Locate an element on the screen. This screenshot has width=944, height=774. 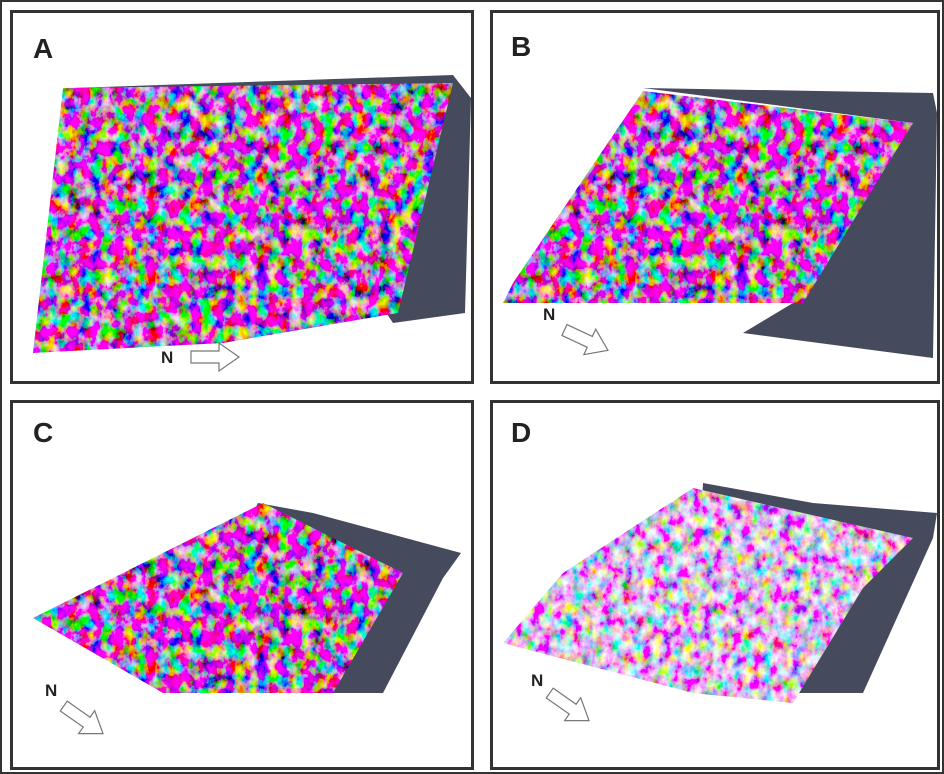
panel-label: D is located at coordinates (521, 432).